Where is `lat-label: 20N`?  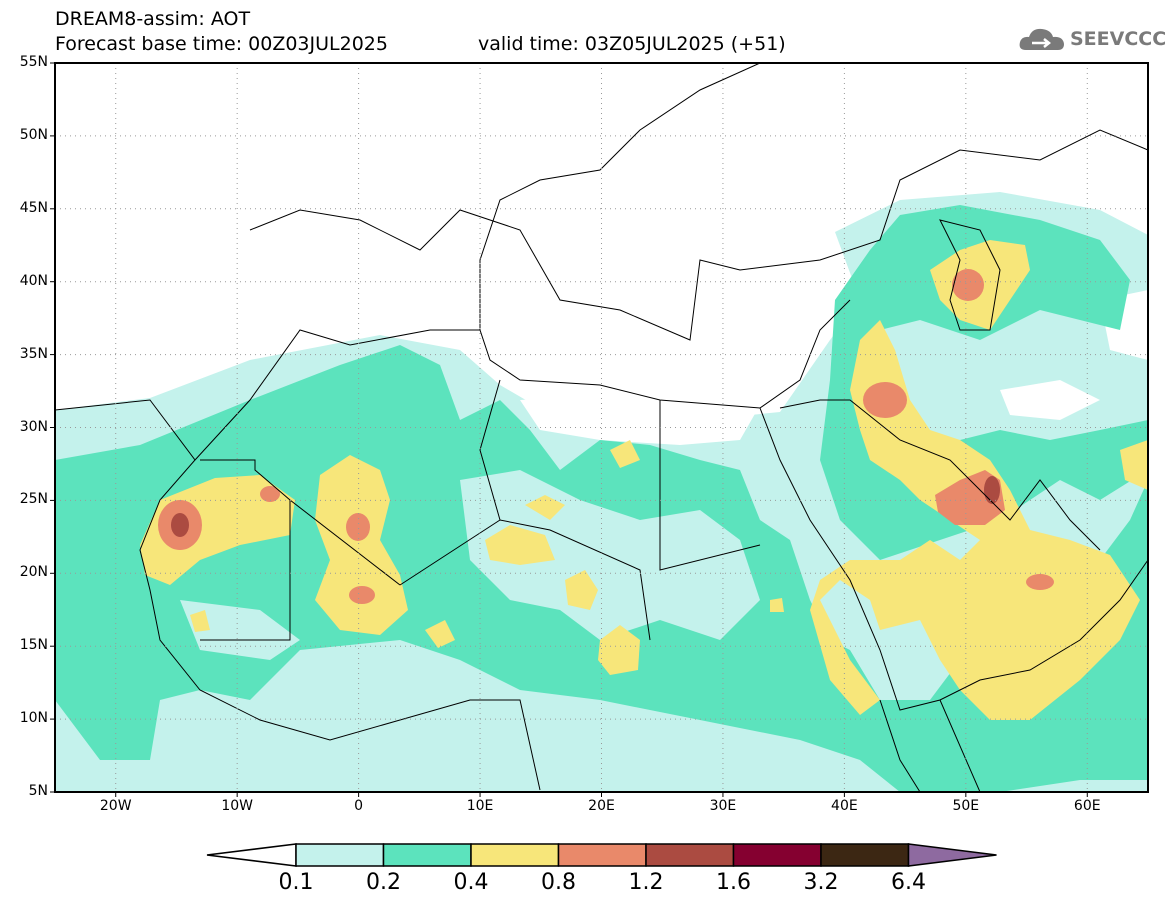
lat-label: 20N is located at coordinates (33, 572).